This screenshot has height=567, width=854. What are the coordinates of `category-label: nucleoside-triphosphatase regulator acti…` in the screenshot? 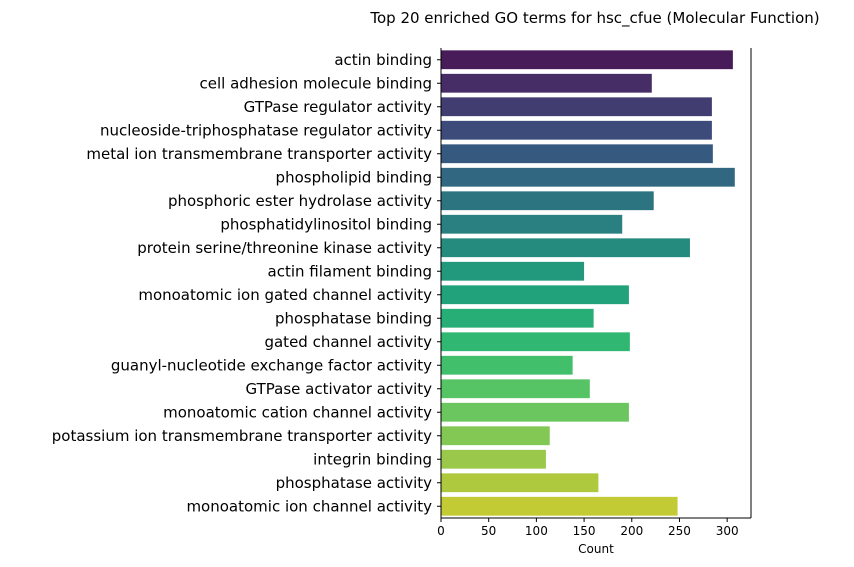 It's located at (266, 130).